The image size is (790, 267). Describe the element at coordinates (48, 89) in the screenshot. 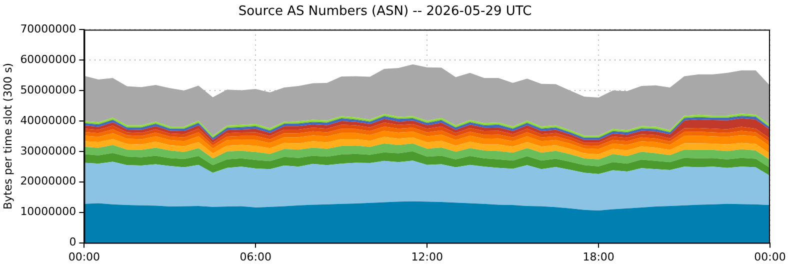

I see `y-tick-label: 50000000` at that location.